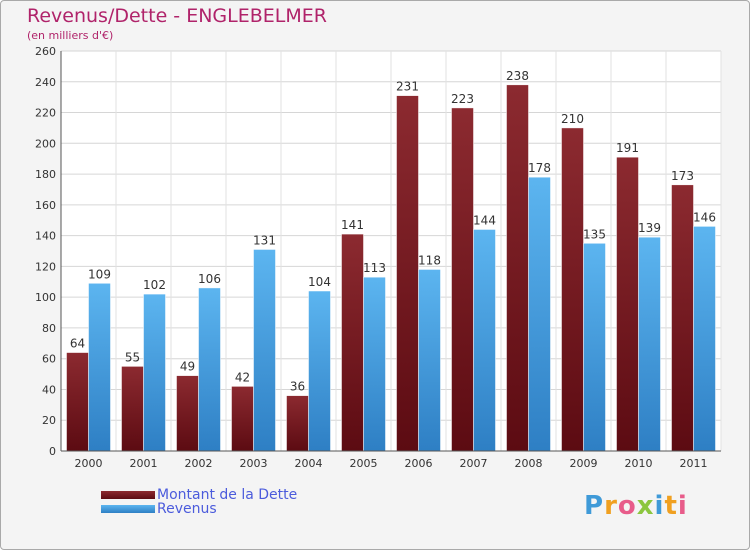  Describe the element at coordinates (682, 176) in the screenshot. I see `debt-value-label: 173` at that location.